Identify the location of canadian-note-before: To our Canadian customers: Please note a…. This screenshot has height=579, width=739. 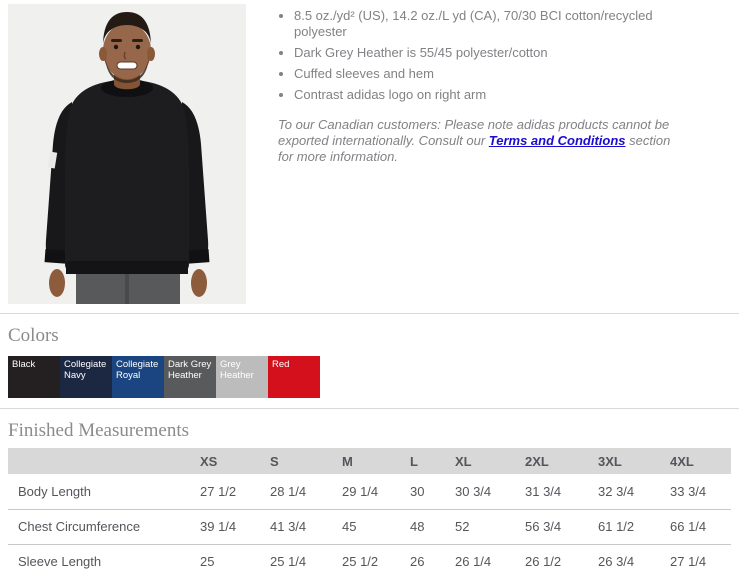
(474, 132).